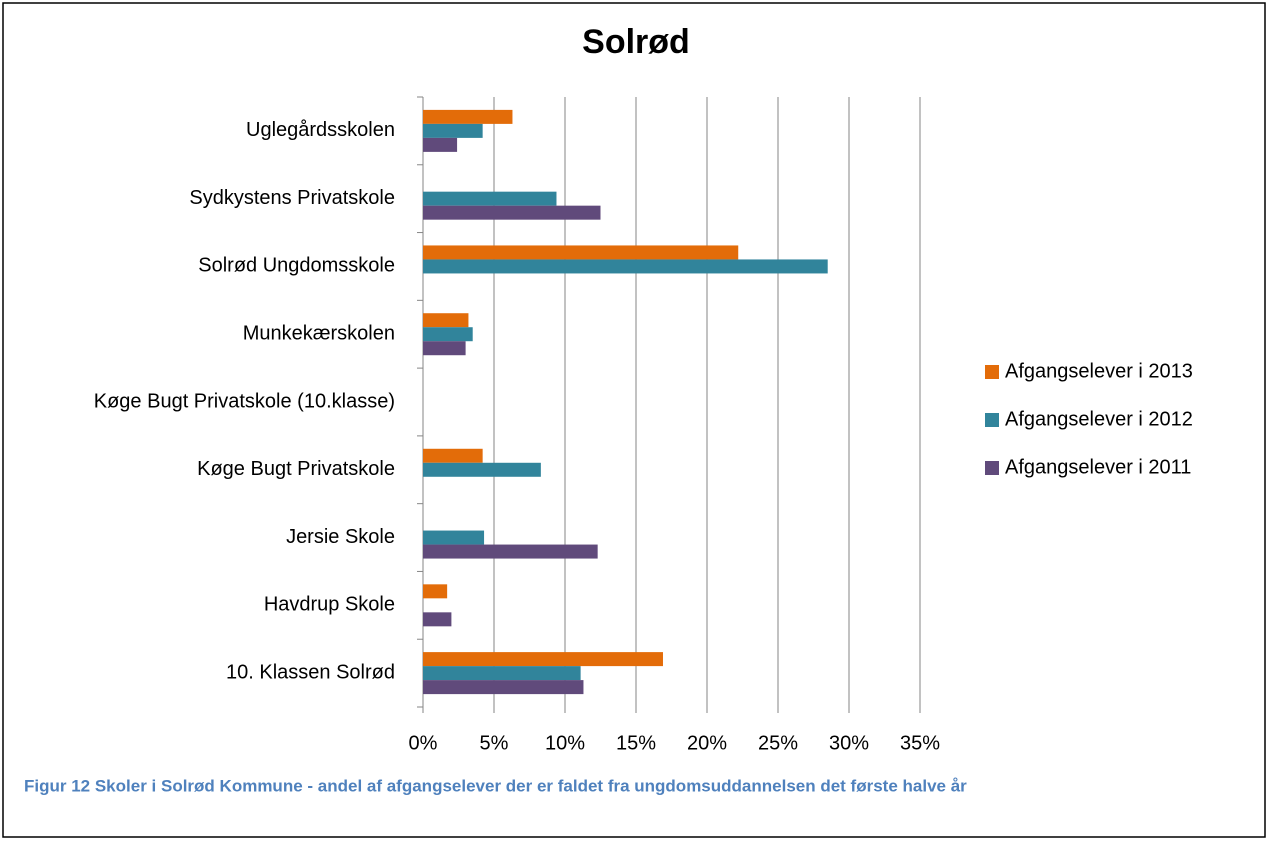 The width and height of the screenshot is (1268, 845). What do you see at coordinates (636, 42) in the screenshot?
I see `chart-title: Solrød` at bounding box center [636, 42].